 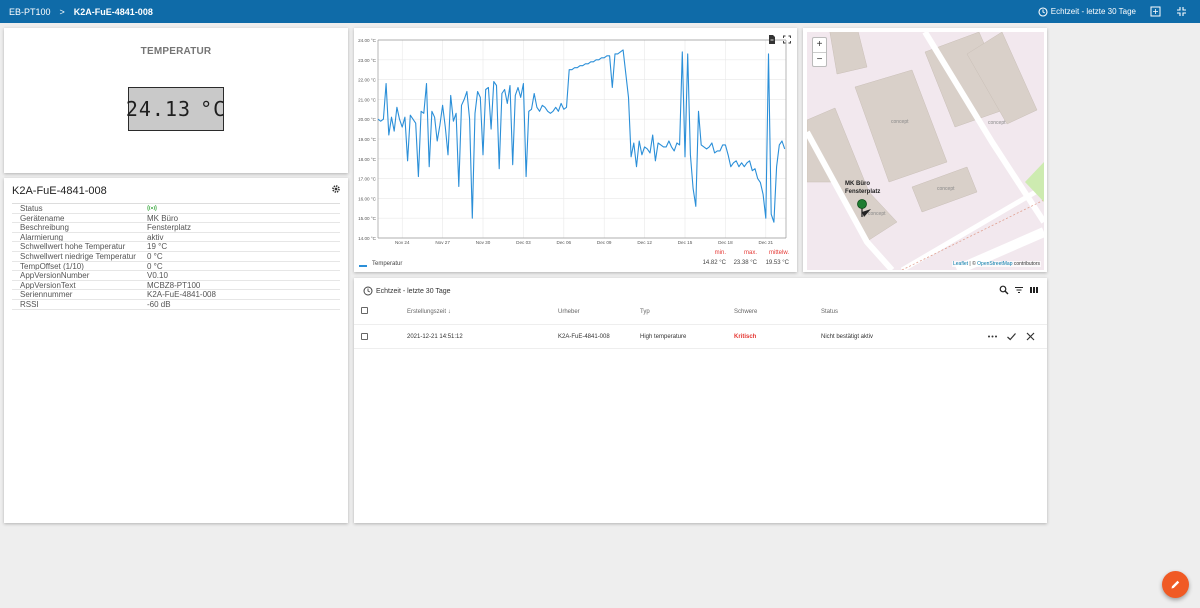 What do you see at coordinates (367, 238) in the screenshot?
I see `y-tick-label: 14.00 °C` at bounding box center [367, 238].